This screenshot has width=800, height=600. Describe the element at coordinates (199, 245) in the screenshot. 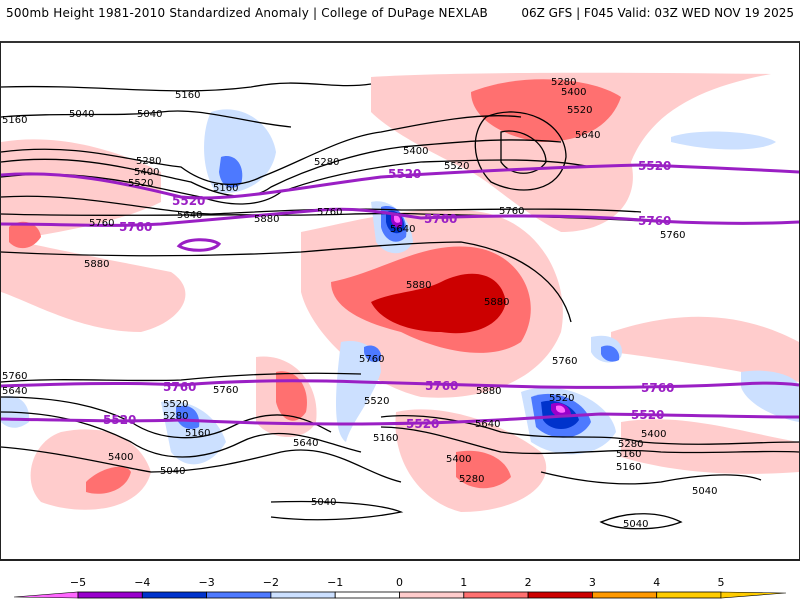

I see `contour-5760-closed` at that location.